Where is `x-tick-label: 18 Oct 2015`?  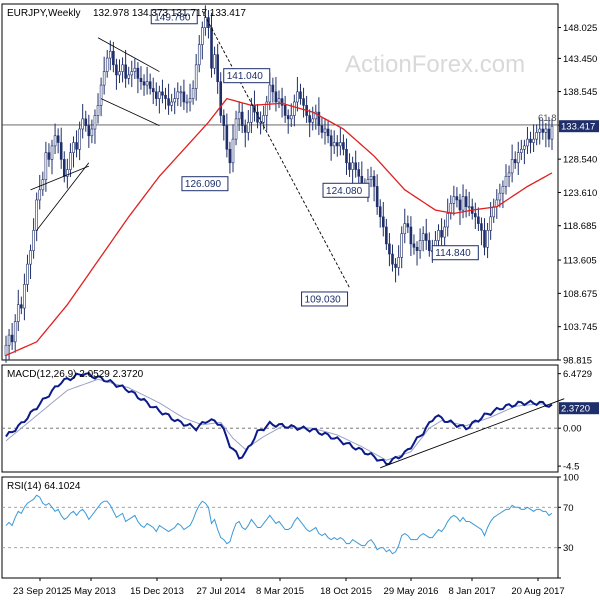
x-tick-label: 18 Oct 2015 is located at coordinates (346, 591).